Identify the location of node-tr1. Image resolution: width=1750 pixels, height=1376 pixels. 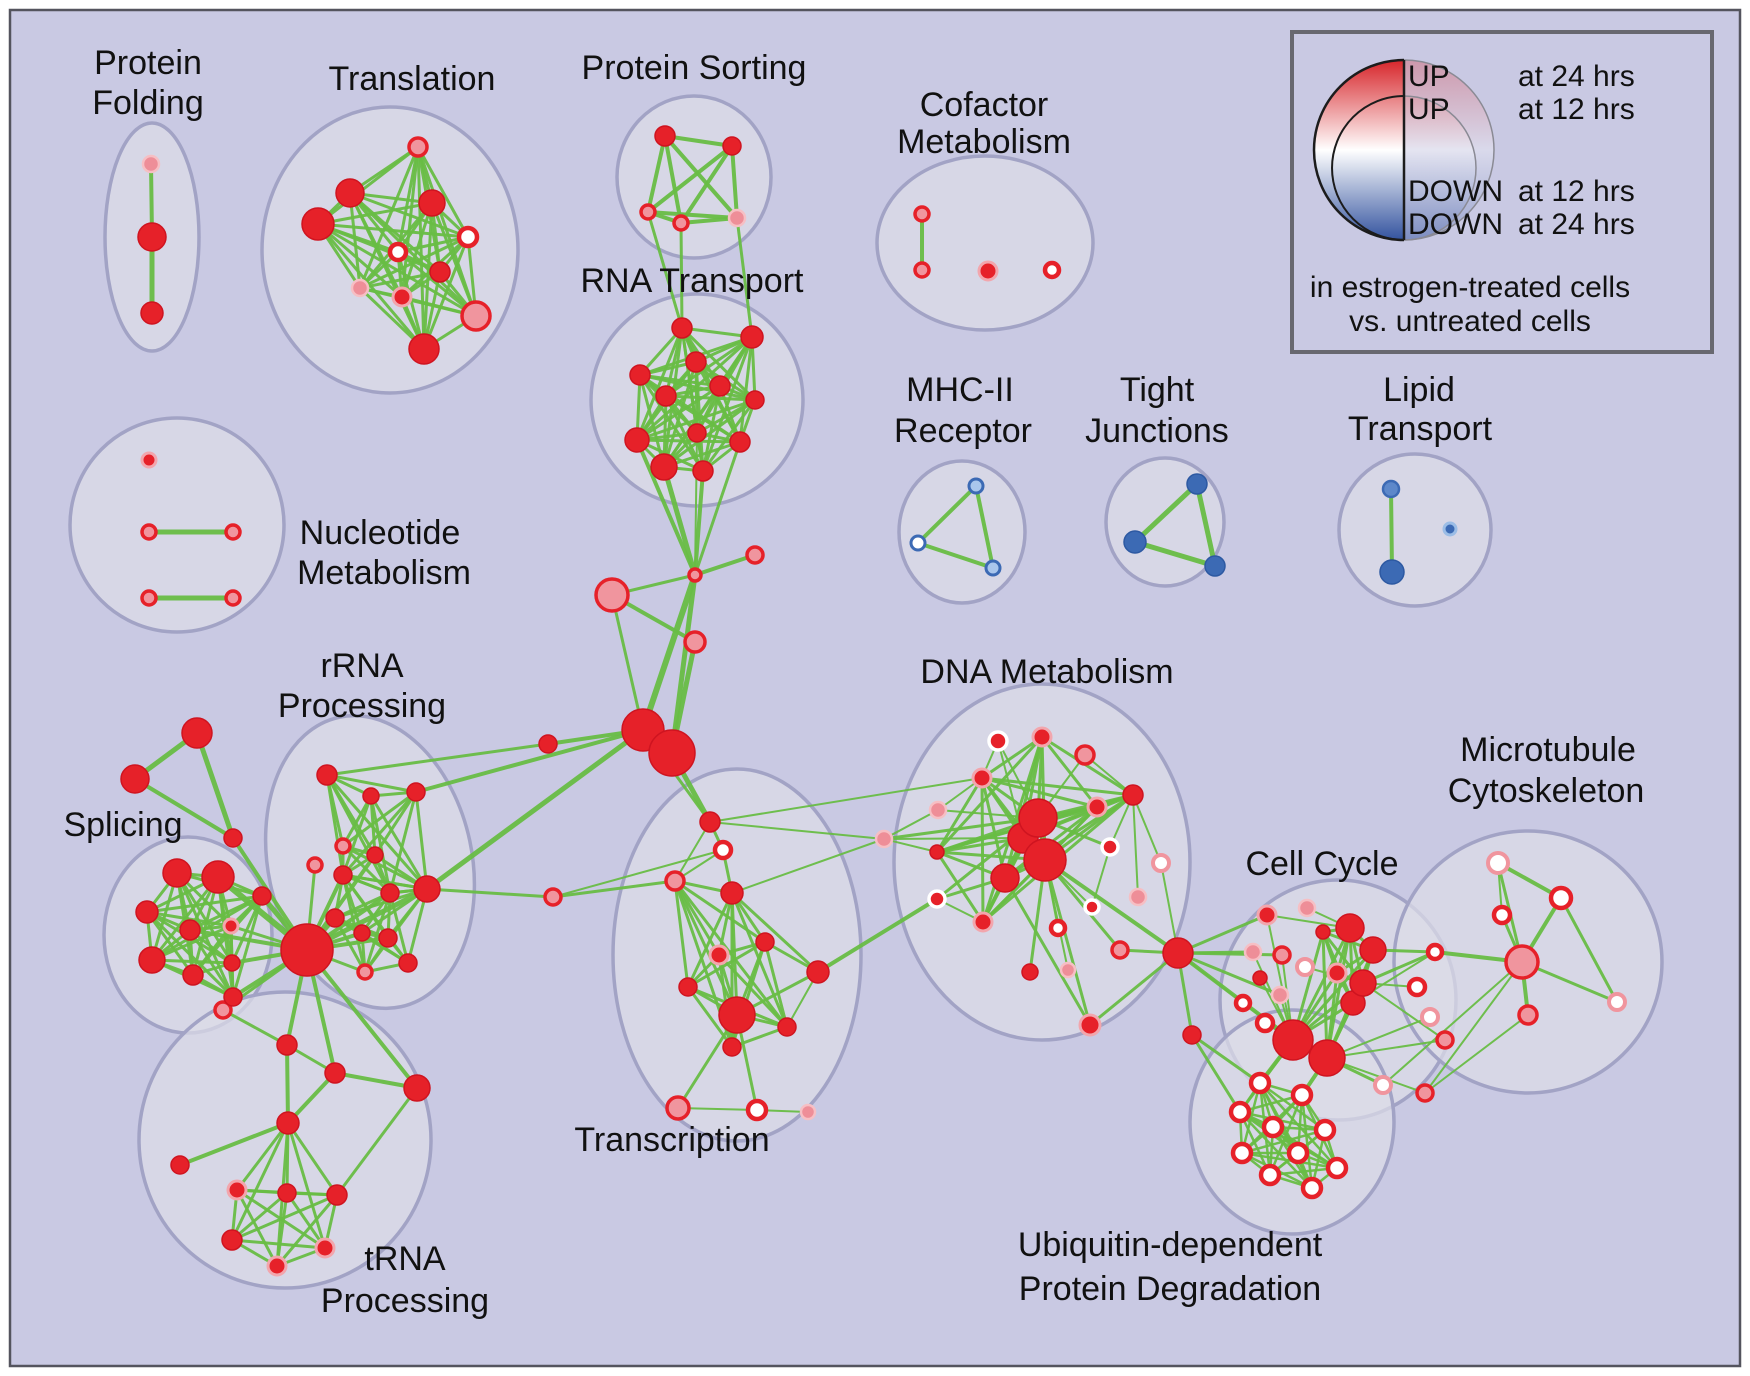
(287, 1045).